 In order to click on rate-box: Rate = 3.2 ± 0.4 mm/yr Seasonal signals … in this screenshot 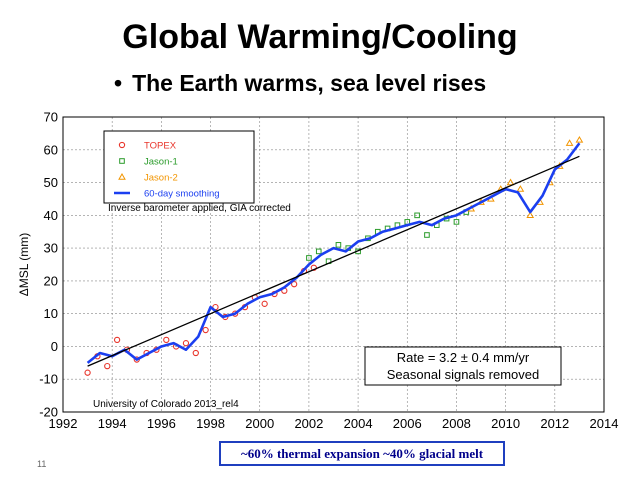, I will do `click(463, 366)`.